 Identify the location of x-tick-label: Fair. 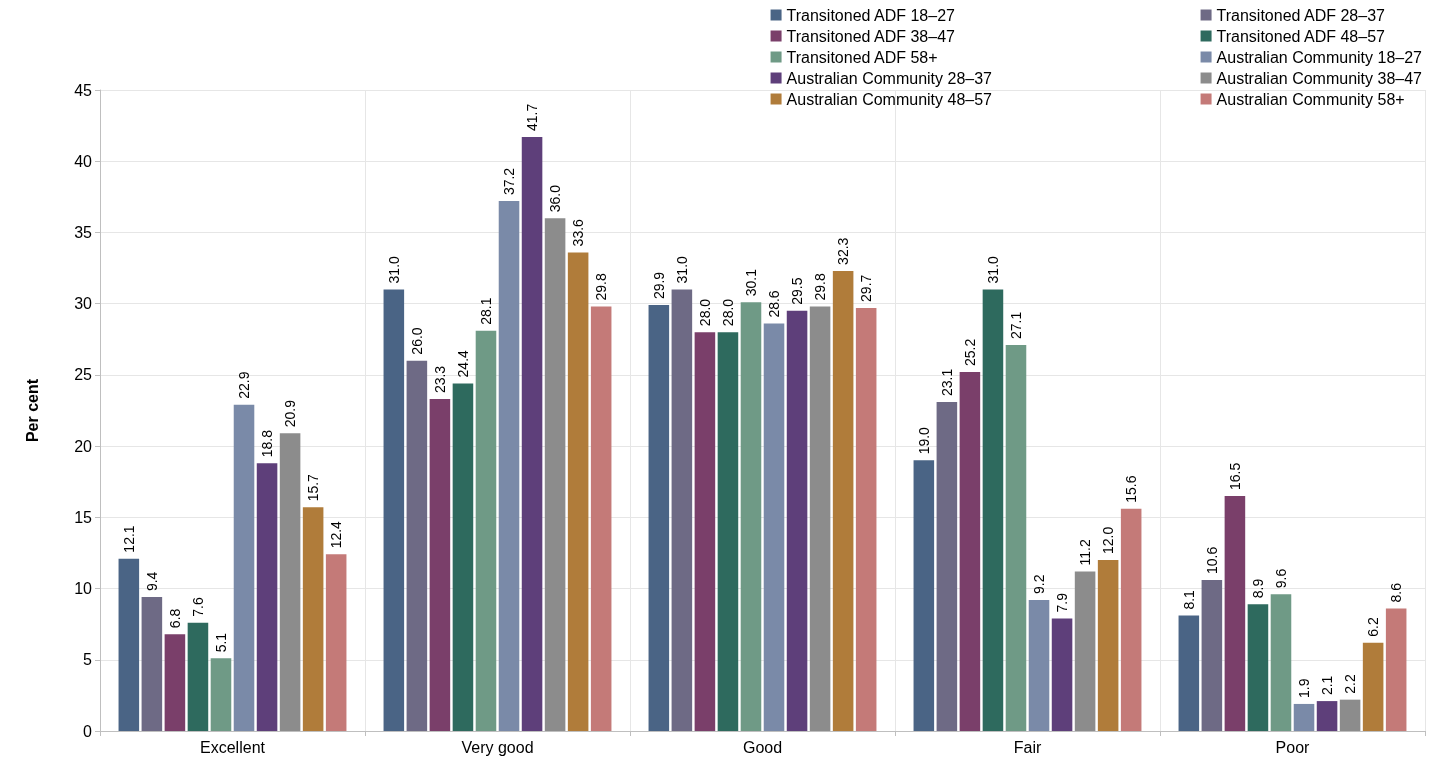
(1027, 747).